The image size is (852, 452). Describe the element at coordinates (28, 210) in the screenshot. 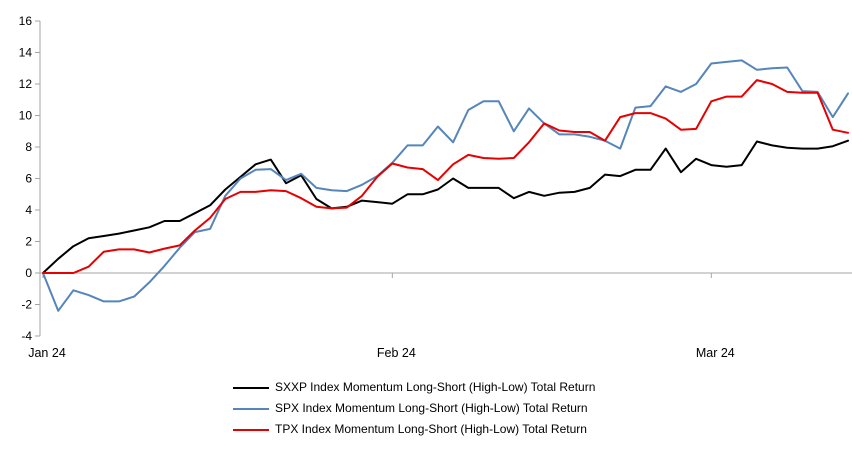

I see `y-tick-label: 4` at that location.